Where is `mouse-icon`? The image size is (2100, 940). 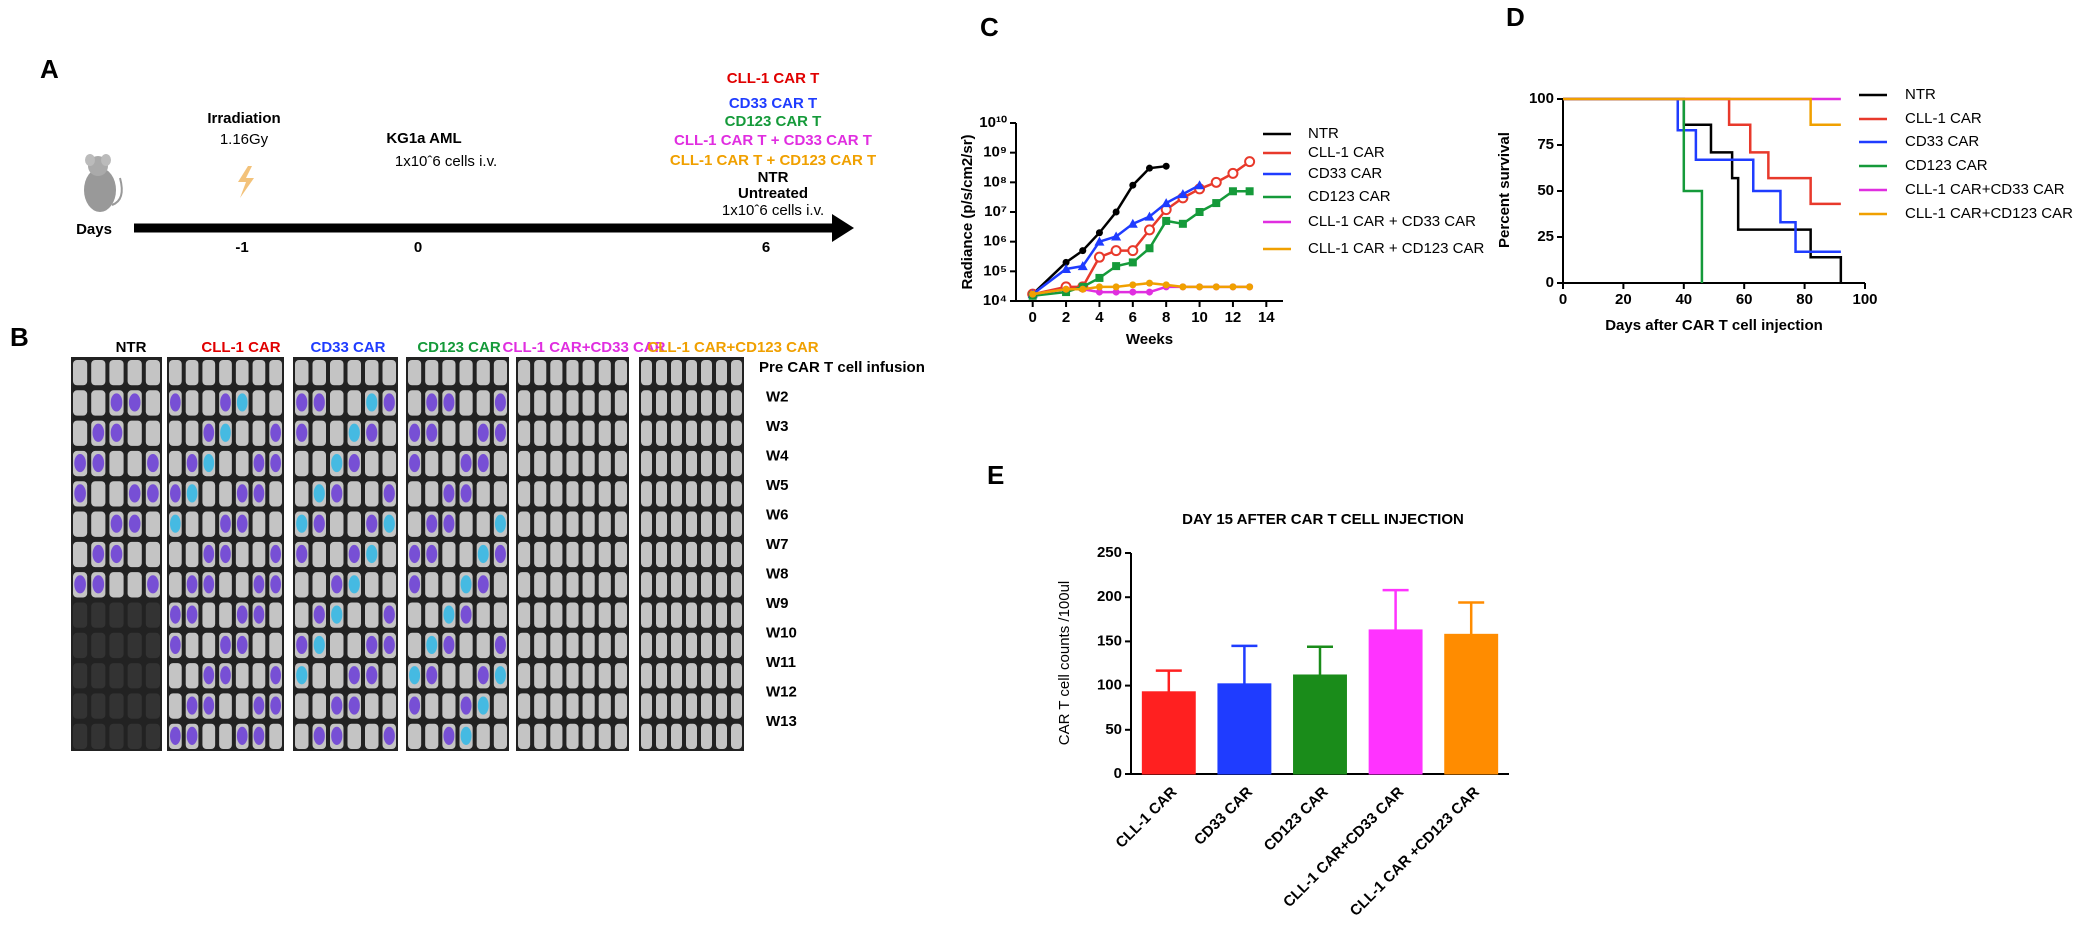
mouse-icon is located at coordinates (103, 183).